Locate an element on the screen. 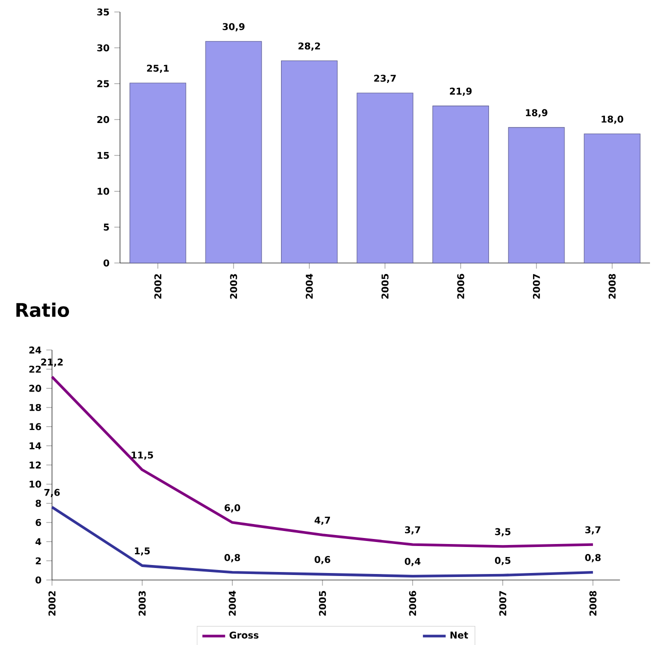 Image resolution: width=654 pixels, height=645 pixels. y-tick-label: 5 is located at coordinates (106, 227).